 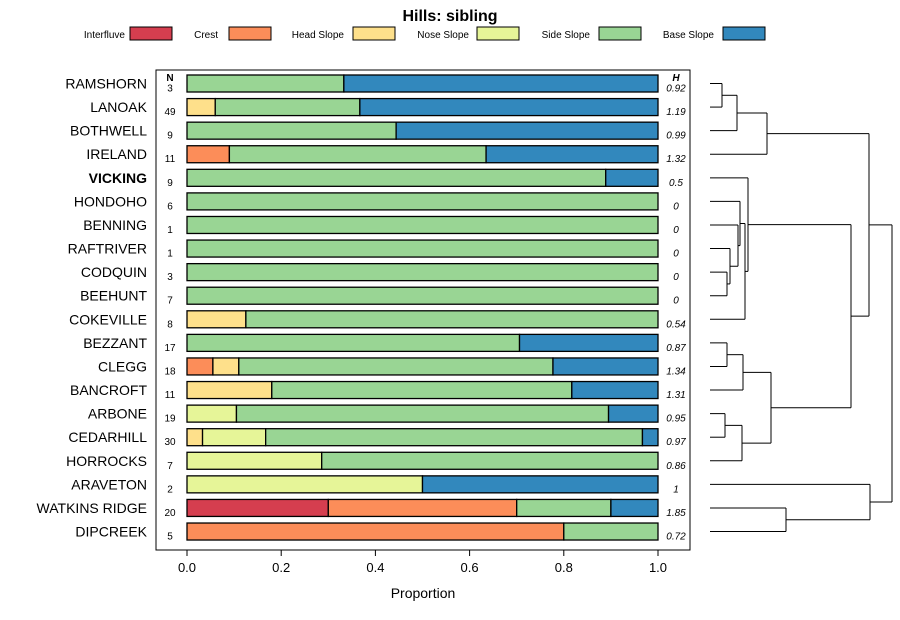 What do you see at coordinates (105, 35) in the screenshot?
I see `legend-label-interfluve: Interfluve` at bounding box center [105, 35].